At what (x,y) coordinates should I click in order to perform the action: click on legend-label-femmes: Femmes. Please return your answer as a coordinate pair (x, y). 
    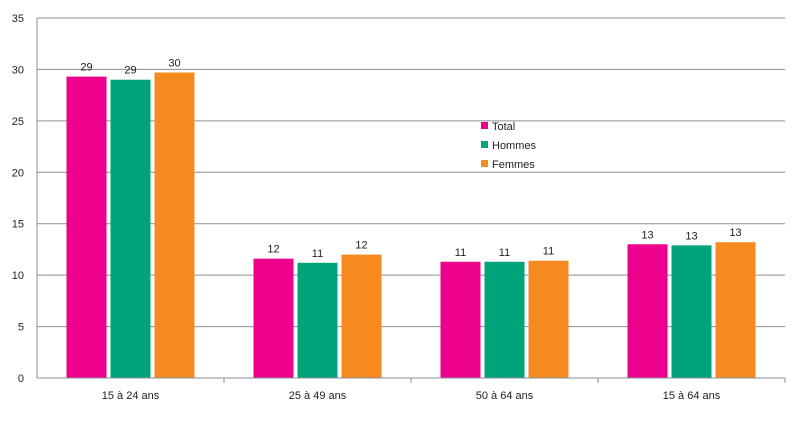
    Looking at the image, I should click on (513, 165).